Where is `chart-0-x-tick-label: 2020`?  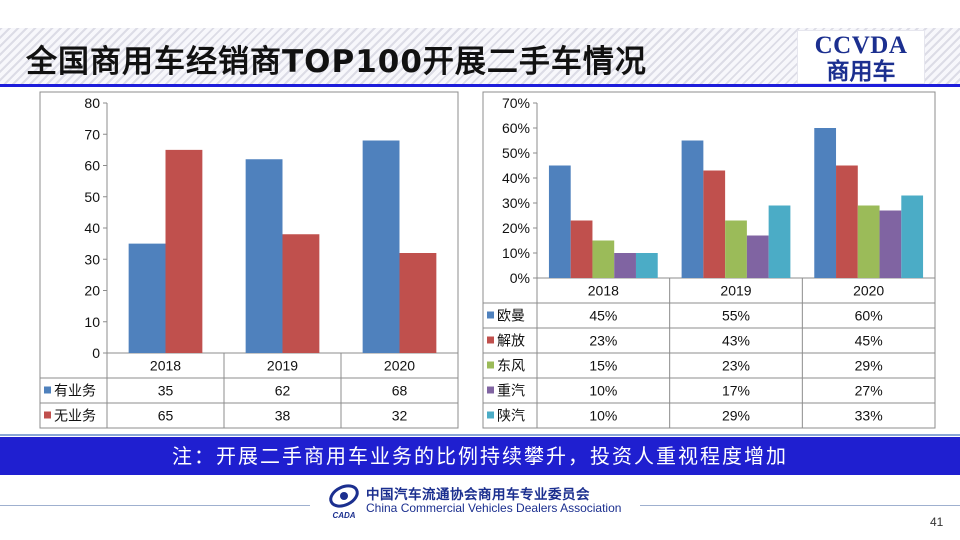
chart-0-x-tick-label: 2020 is located at coordinates (399, 366).